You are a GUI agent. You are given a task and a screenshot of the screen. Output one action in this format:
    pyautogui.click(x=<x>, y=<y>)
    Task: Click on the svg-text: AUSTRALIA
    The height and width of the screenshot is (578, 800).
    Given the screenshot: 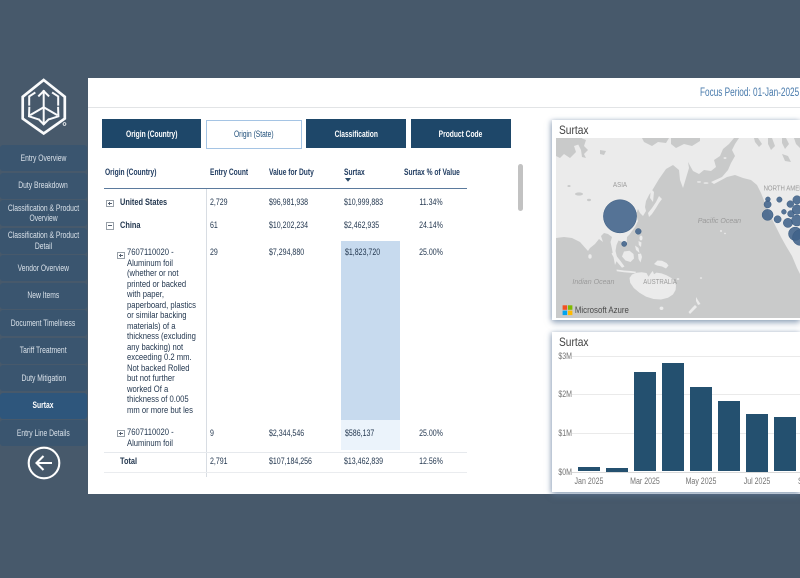 What is the action you would take?
    pyautogui.click(x=660, y=281)
    